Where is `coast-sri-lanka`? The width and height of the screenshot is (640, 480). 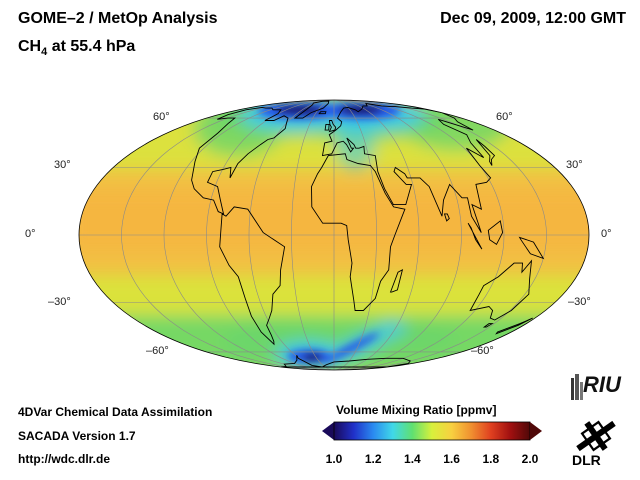
coast-sri-lanka is located at coordinates (446, 217).